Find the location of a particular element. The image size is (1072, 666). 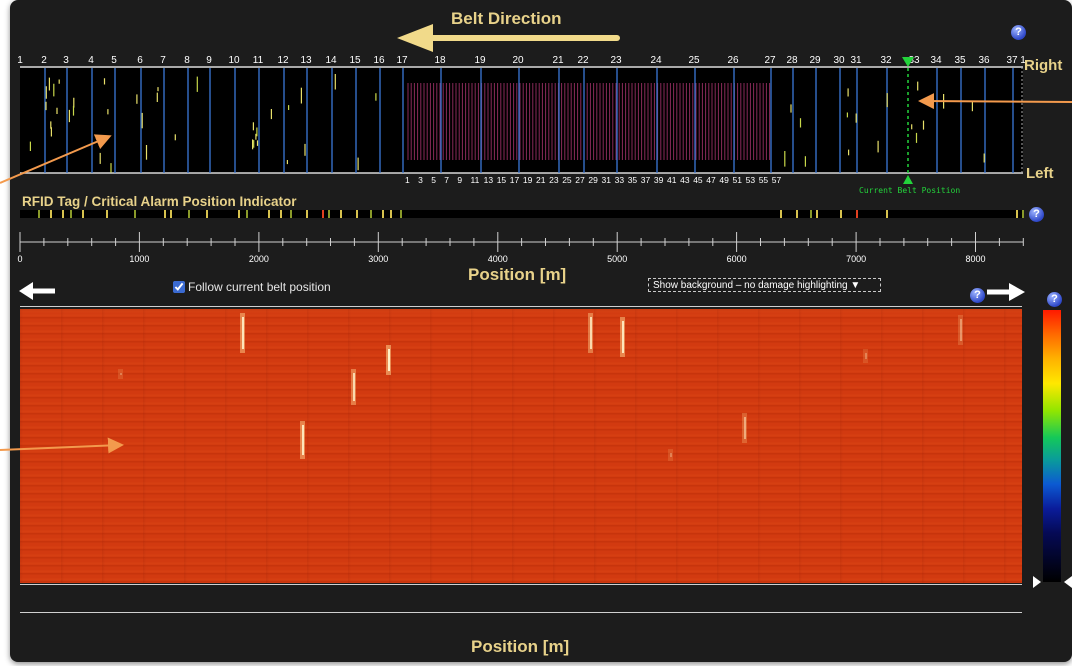

segment-number: 14 is located at coordinates (331, 60).